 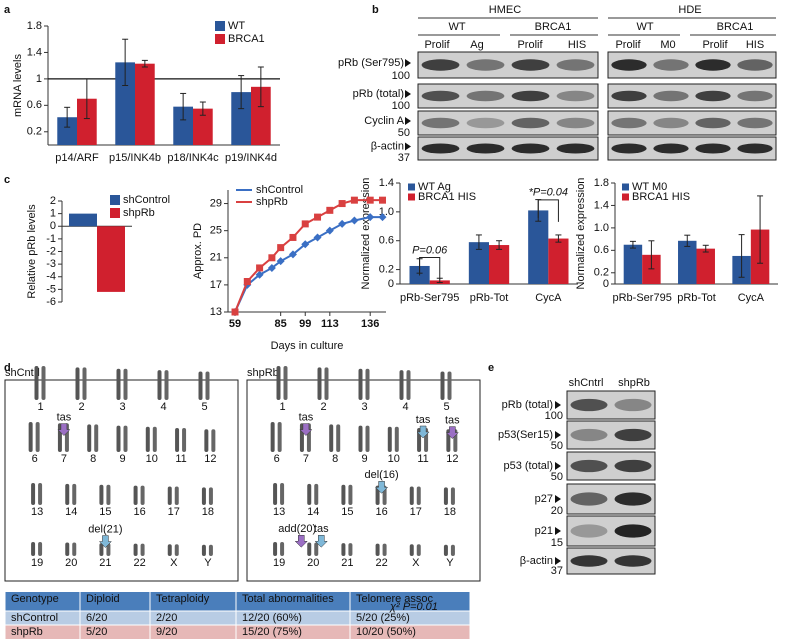 I want to click on chromosome-label: 5, so click(x=204, y=407).